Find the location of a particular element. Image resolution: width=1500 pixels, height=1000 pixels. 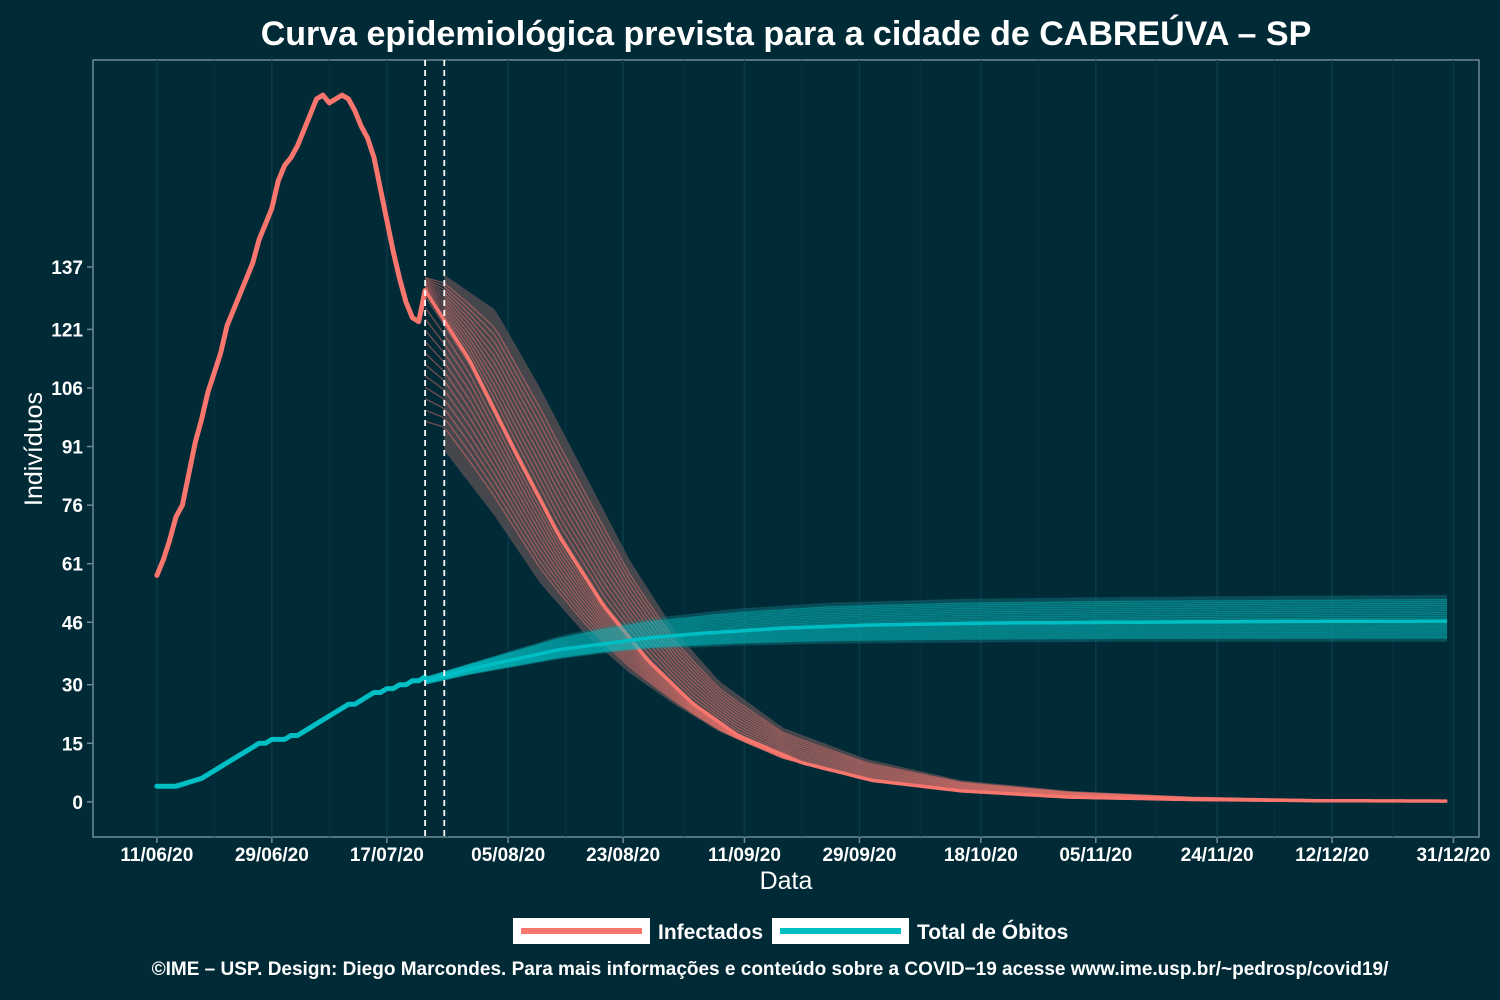

x-tick-label: 12/12/20 is located at coordinates (1332, 855).